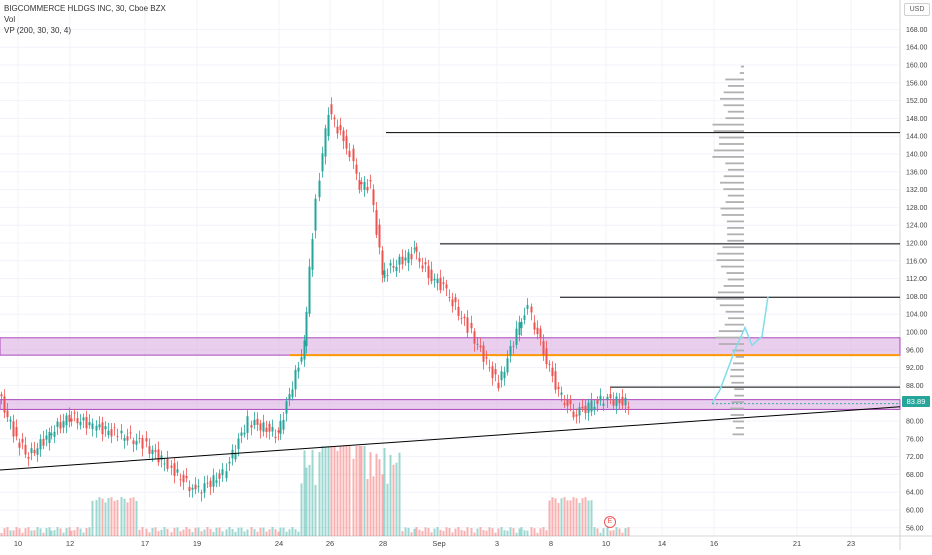  Describe the element at coordinates (450, 404) in the screenshot. I see `price-zone` at that location.